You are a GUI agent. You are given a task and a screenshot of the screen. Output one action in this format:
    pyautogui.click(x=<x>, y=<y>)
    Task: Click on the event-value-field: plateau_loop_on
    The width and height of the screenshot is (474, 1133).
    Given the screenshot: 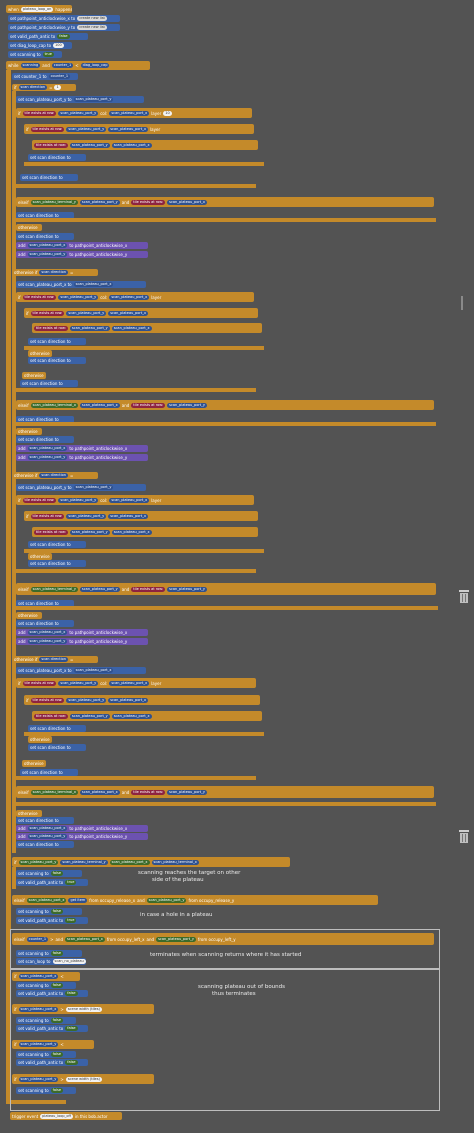 What is the action you would take?
    pyautogui.click(x=37, y=9)
    